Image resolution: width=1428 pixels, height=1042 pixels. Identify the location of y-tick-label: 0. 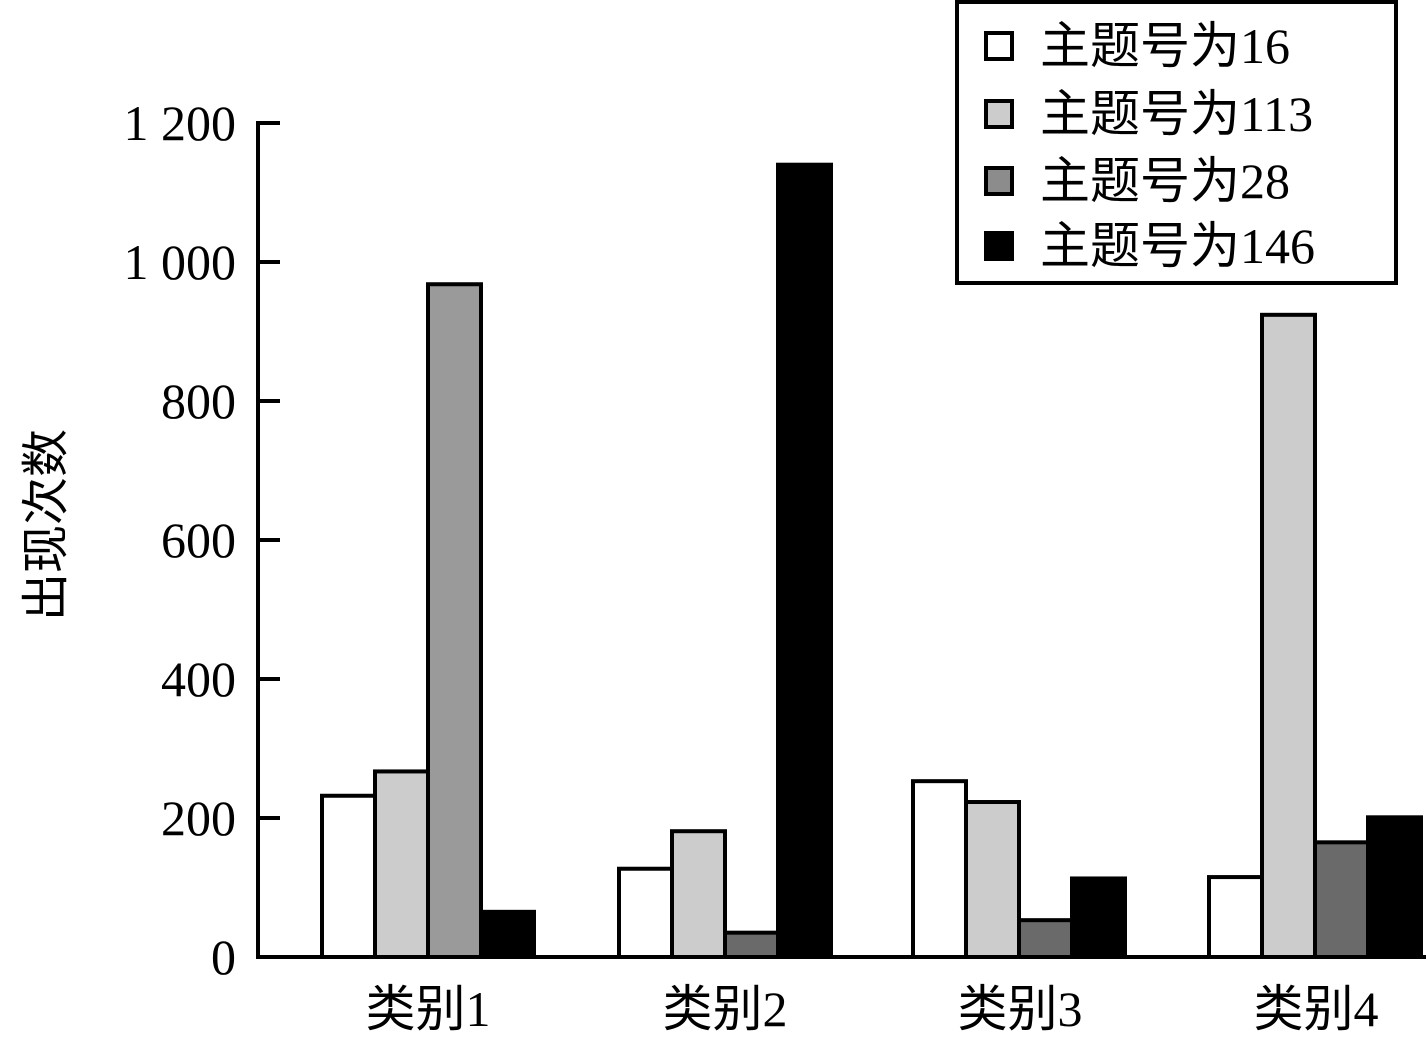
(223, 957).